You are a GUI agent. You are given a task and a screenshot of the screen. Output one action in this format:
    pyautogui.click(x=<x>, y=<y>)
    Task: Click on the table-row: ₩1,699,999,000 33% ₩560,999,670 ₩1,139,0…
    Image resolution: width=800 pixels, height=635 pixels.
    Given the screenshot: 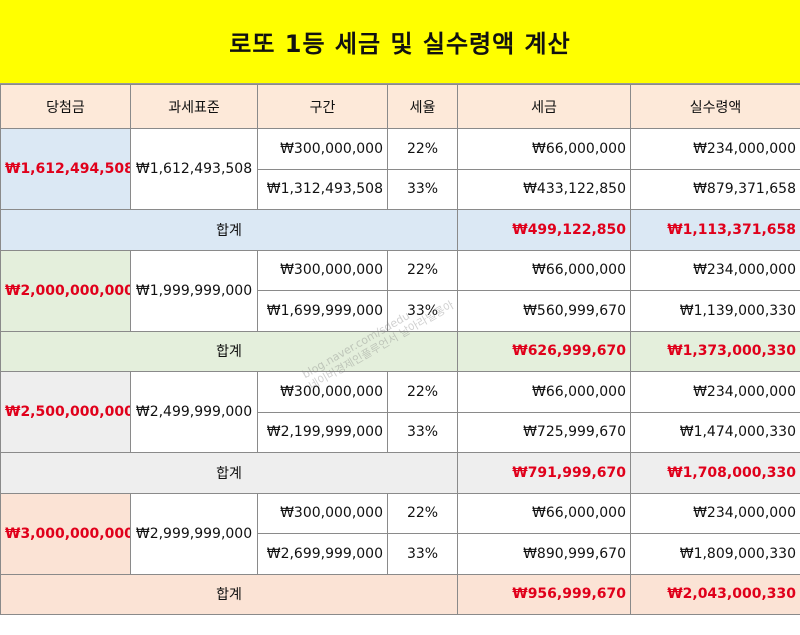 What is the action you would take?
    pyautogui.click(x=400, y=311)
    